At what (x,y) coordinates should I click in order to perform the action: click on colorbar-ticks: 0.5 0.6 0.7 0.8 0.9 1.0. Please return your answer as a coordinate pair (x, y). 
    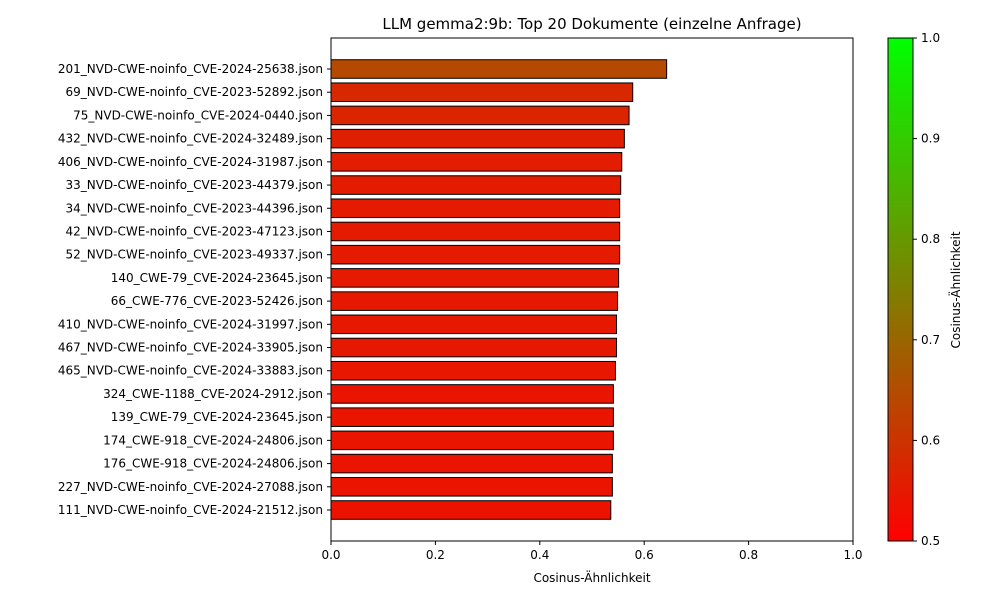
    Looking at the image, I should click on (926, 289).